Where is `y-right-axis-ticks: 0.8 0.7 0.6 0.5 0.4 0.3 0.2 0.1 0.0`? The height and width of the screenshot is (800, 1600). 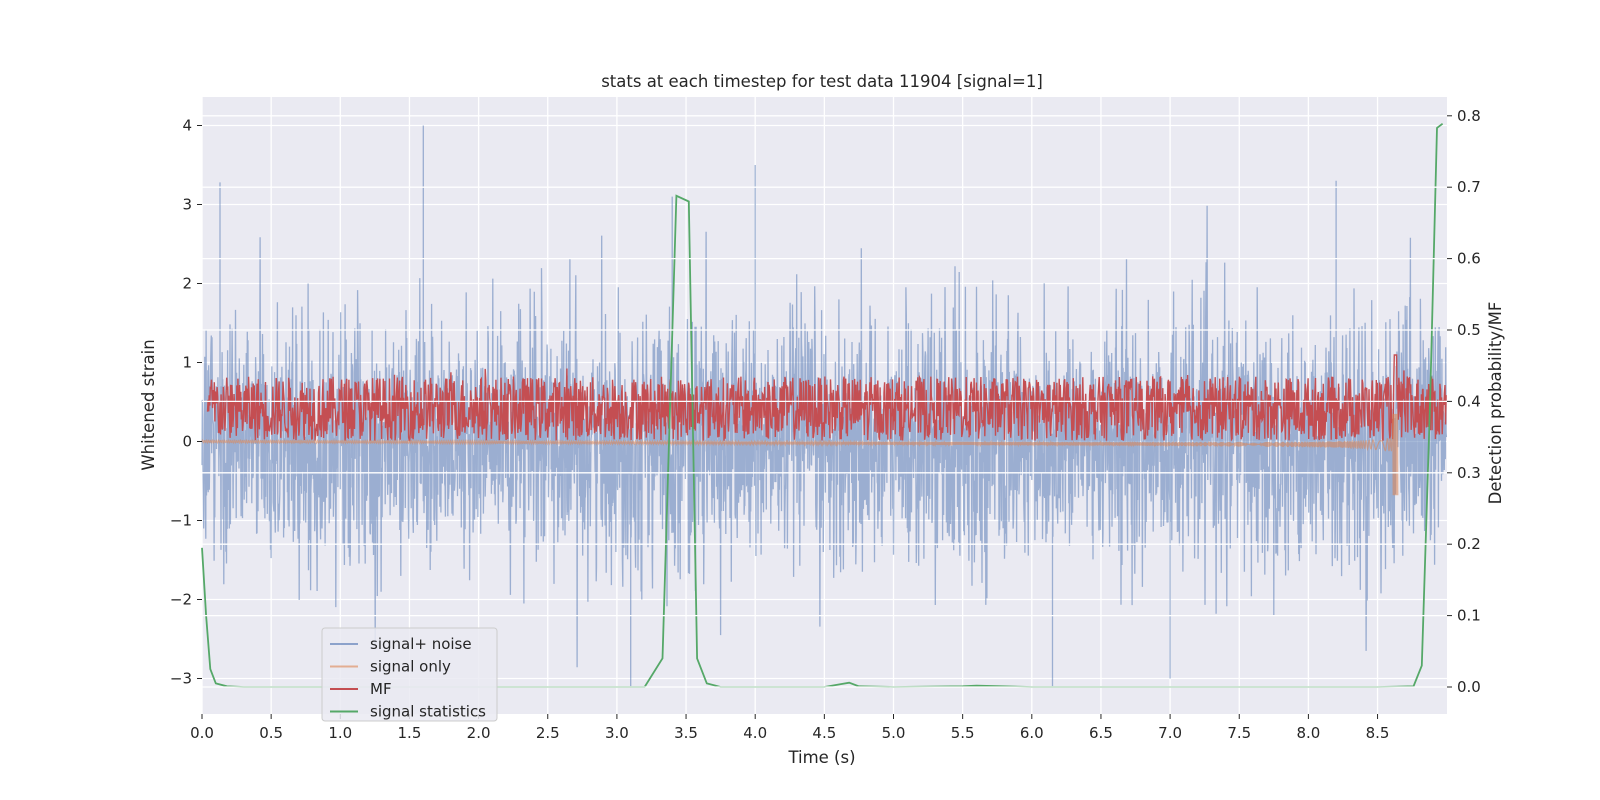
y-right-axis-ticks: 0.8 0.7 0.6 0.5 0.4 0.3 0.2 0.1 0.0 is located at coordinates (1464, 401).